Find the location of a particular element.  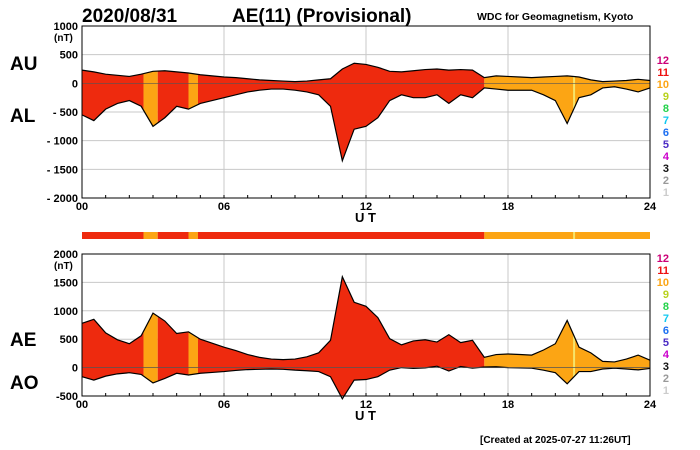

date-title: 2020/08/31 is located at coordinates (130, 16).